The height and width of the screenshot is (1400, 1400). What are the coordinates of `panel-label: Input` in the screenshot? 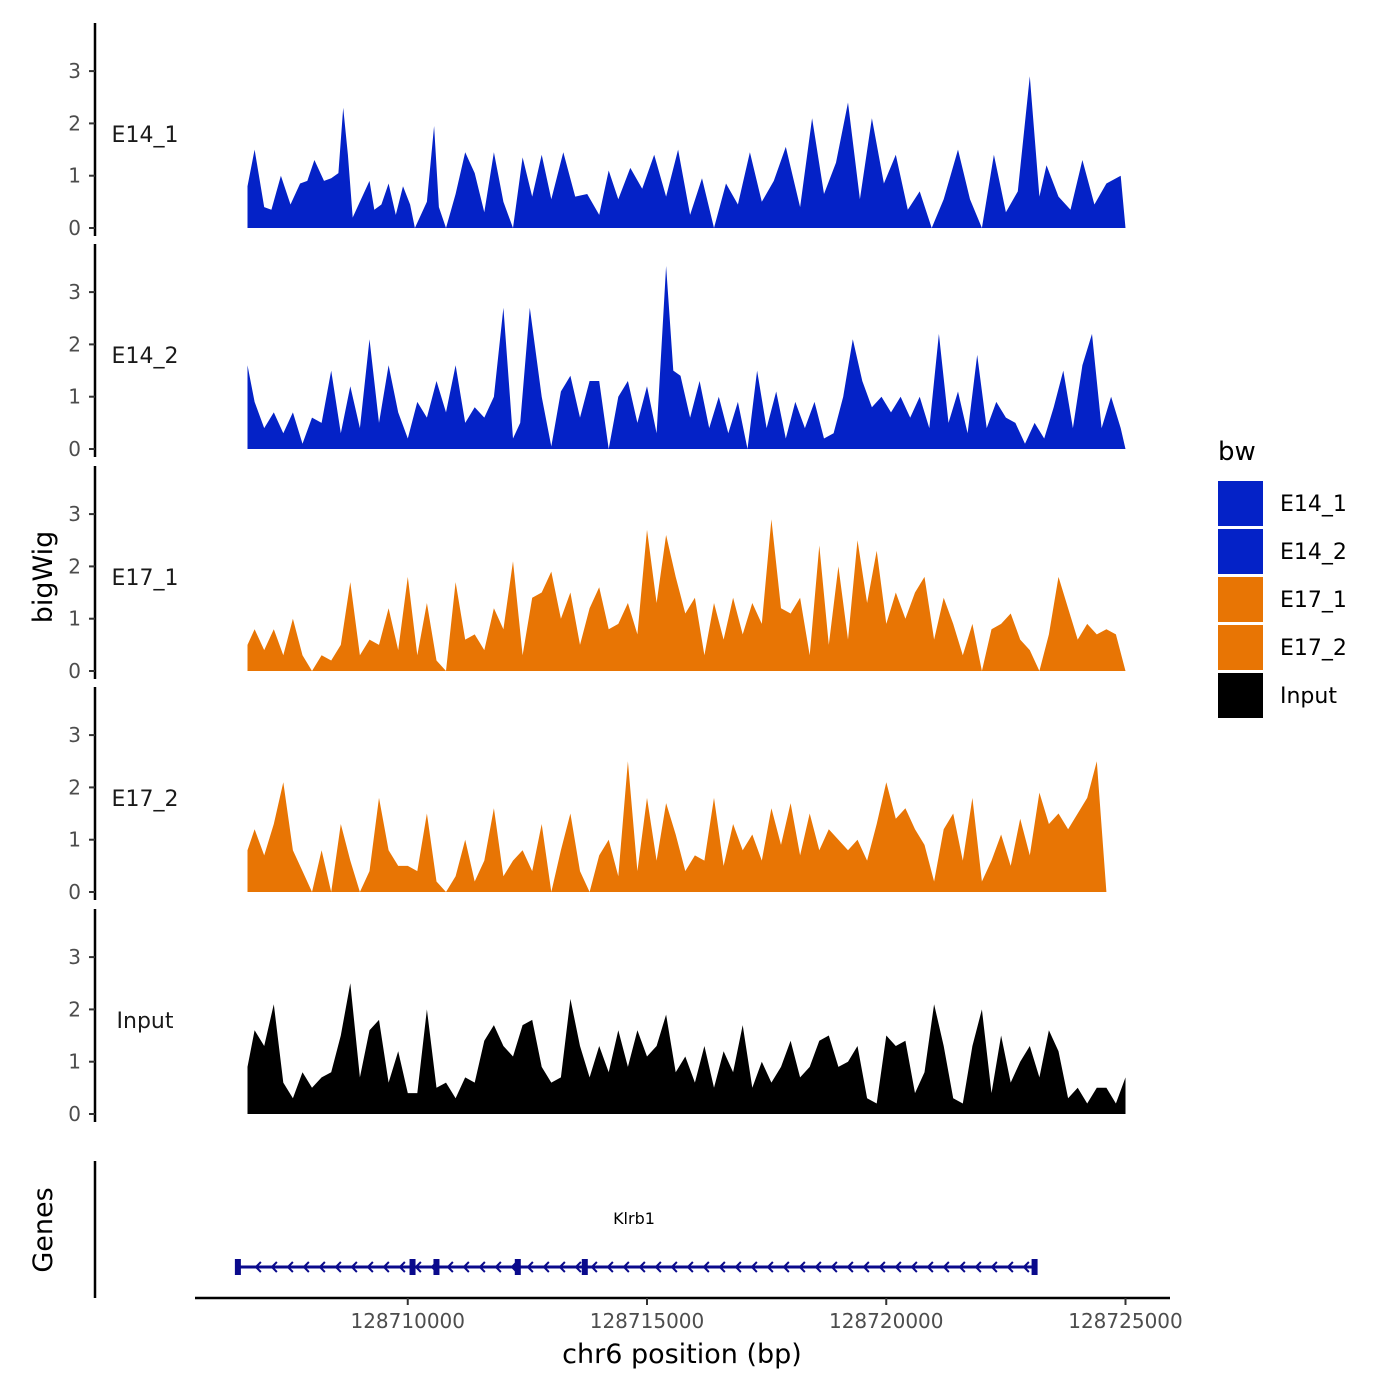 It's located at (145, 1021).